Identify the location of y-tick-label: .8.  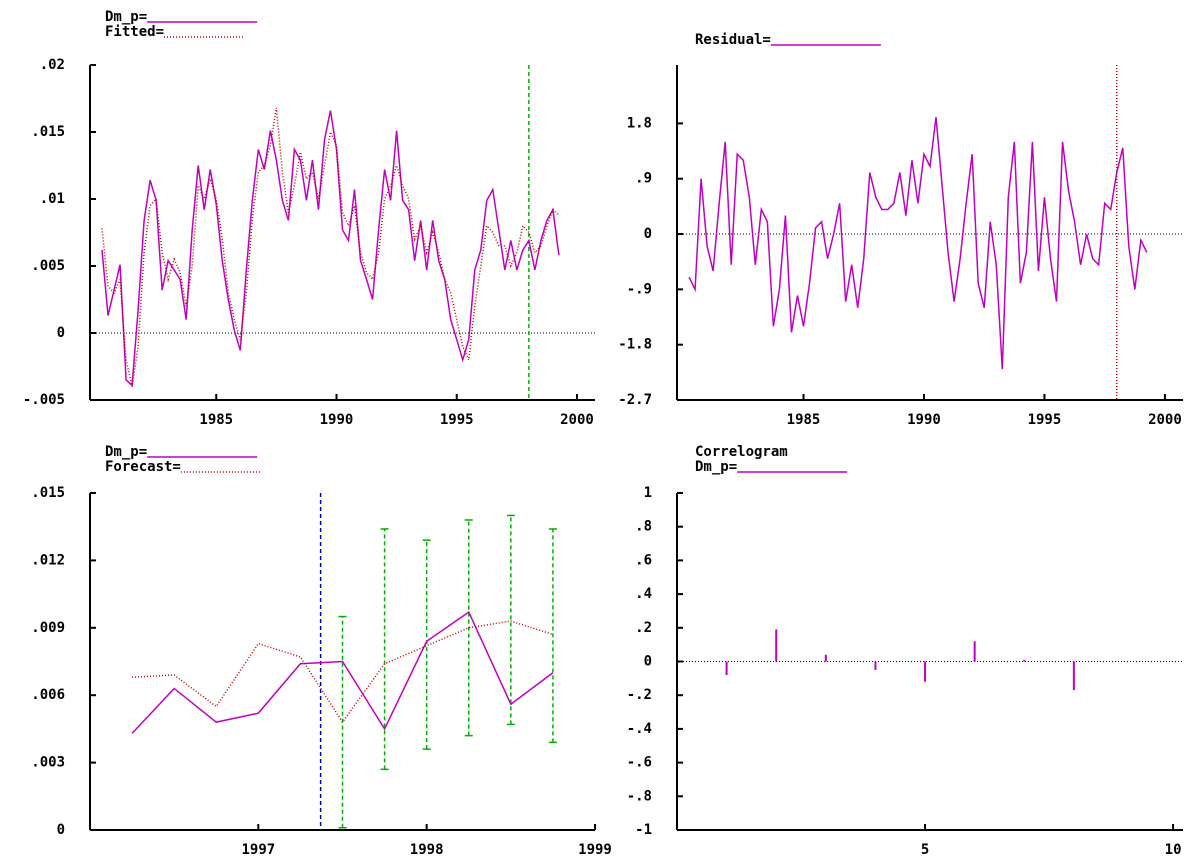
(643, 527).